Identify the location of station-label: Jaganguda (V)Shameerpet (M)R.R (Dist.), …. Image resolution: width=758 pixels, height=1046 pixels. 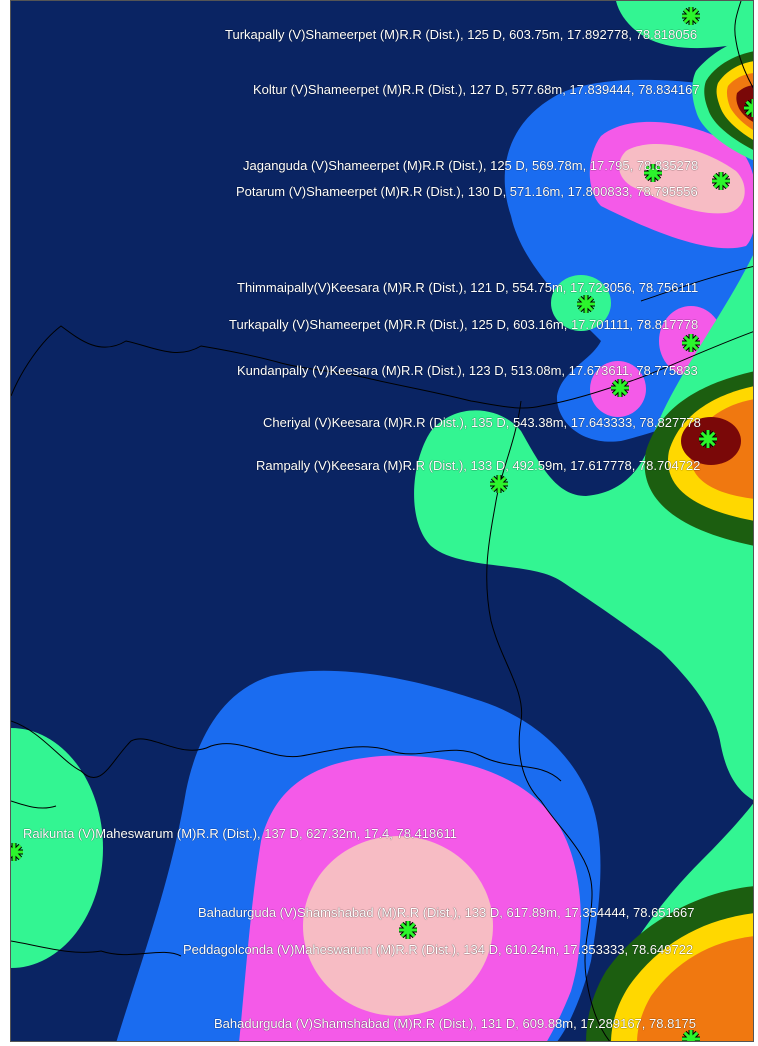
(471, 165).